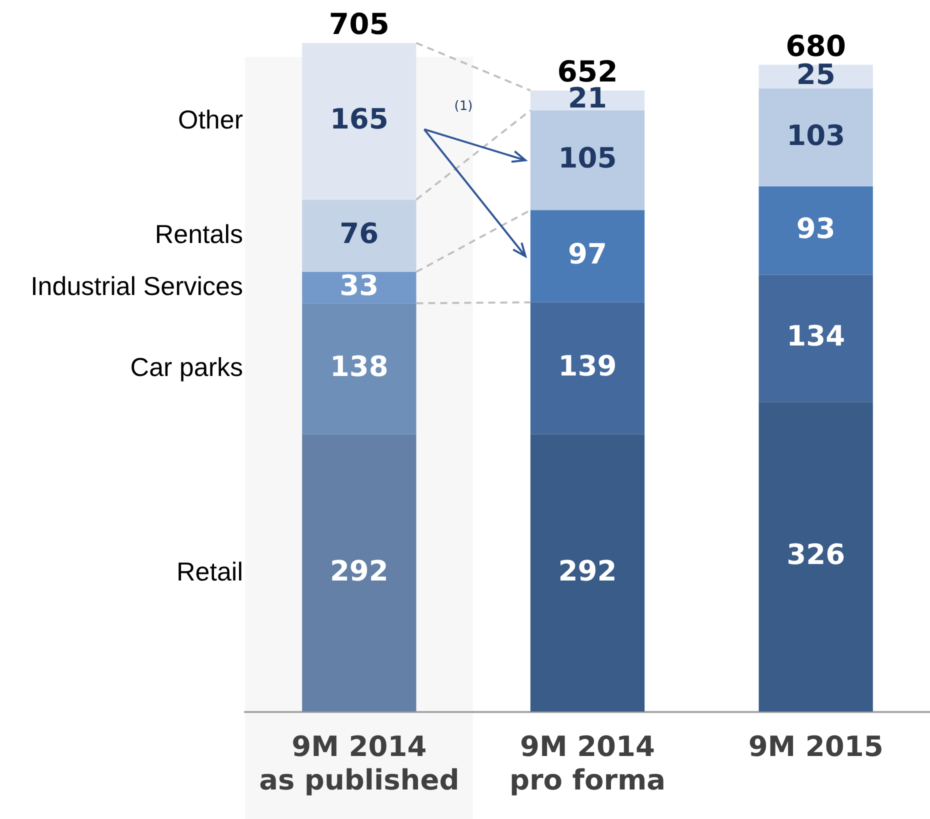 The width and height of the screenshot is (930, 819). I want to click on text: Industrial Services, so click(136, 285).